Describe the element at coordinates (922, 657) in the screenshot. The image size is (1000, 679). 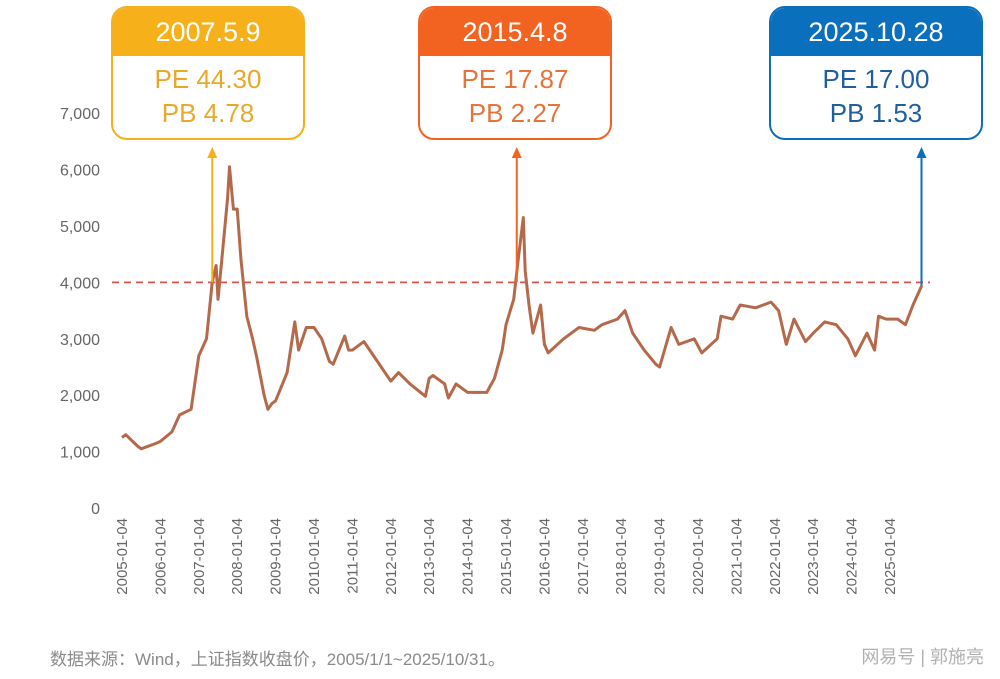
I see `watermark: 网易号 | 郭施亮` at that location.